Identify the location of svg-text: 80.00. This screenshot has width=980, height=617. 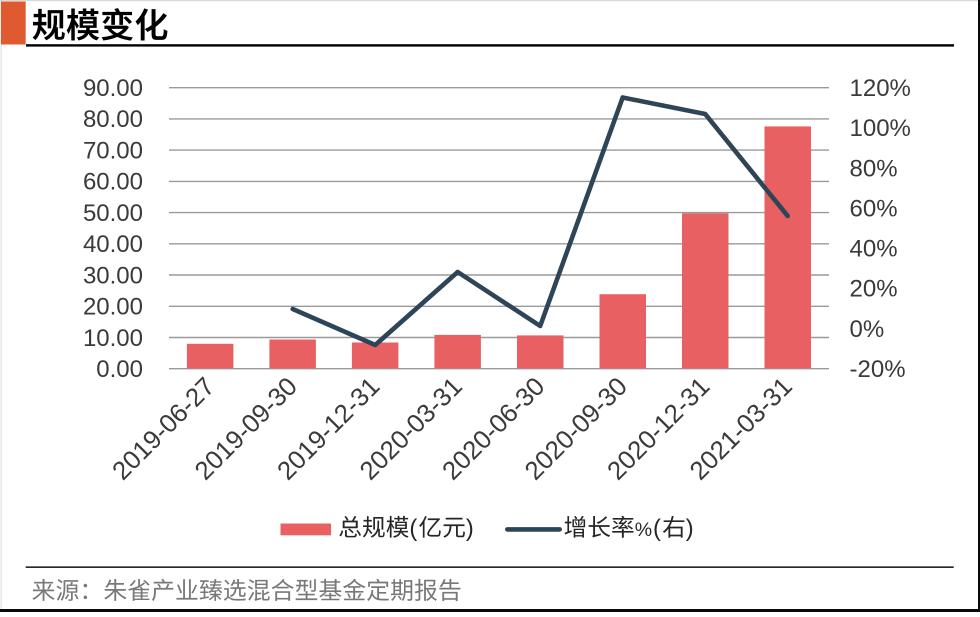
(113, 119).